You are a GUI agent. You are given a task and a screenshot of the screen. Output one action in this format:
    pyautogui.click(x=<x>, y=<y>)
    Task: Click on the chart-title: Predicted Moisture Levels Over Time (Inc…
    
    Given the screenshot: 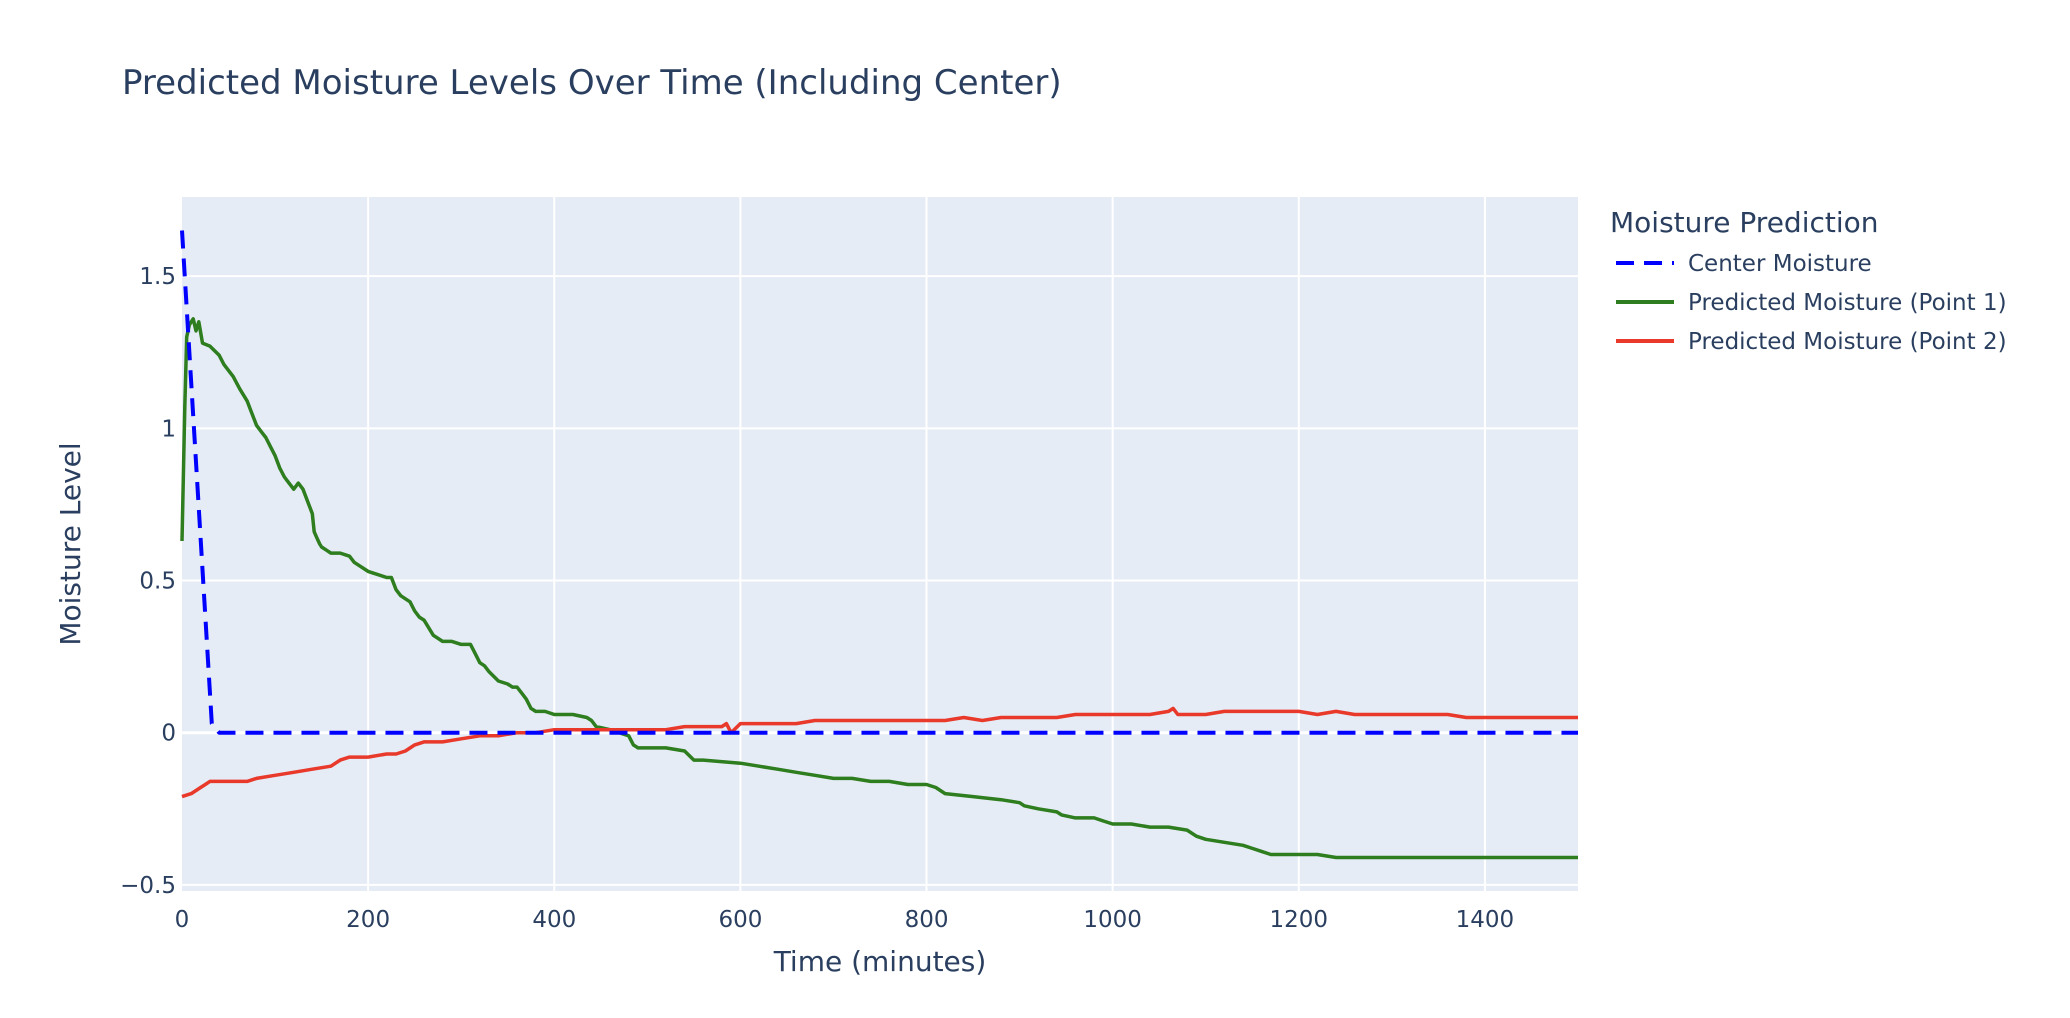 What is the action you would take?
    pyautogui.click(x=592, y=83)
    